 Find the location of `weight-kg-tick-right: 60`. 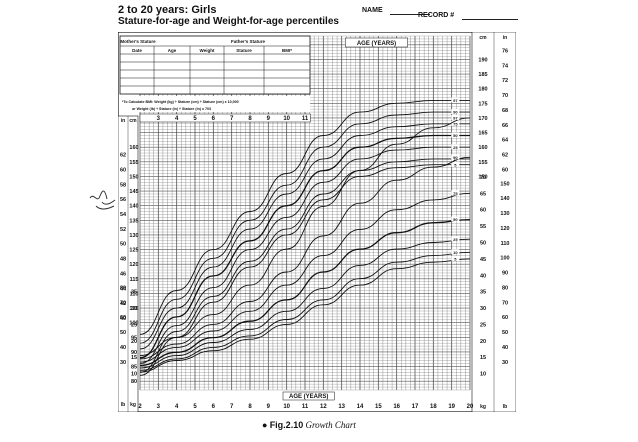

weight-kg-tick-right: 60 is located at coordinates (483, 211).